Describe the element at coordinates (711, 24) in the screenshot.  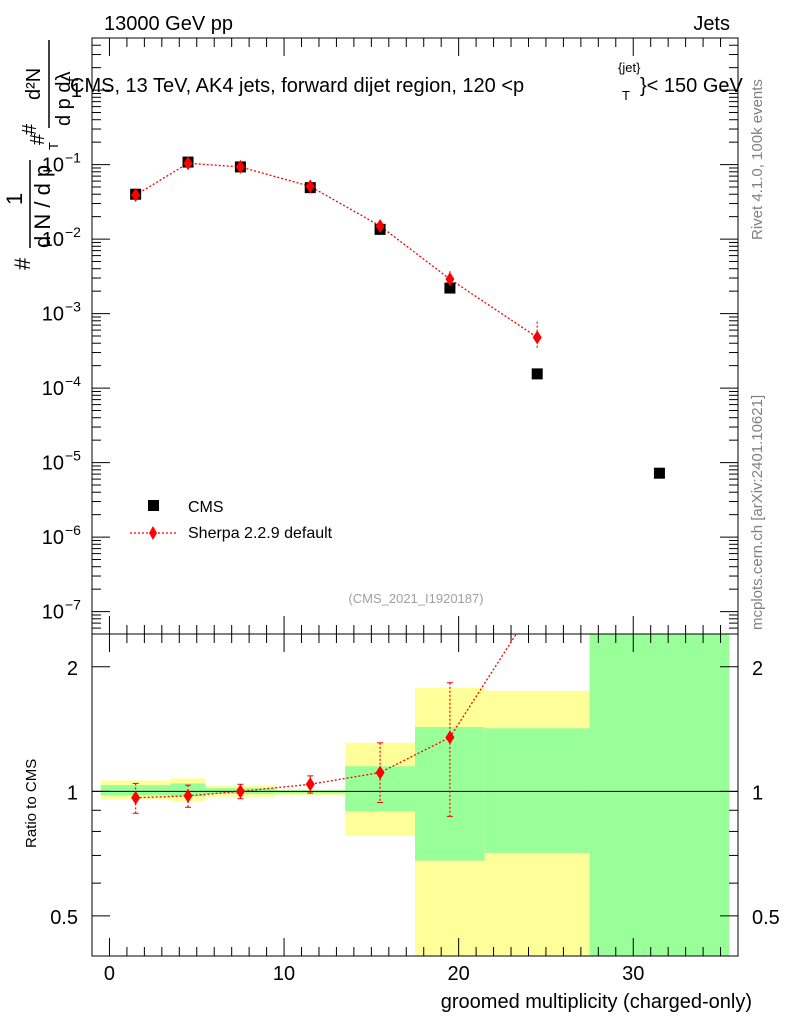
I see `jets-label: Jets` at that location.